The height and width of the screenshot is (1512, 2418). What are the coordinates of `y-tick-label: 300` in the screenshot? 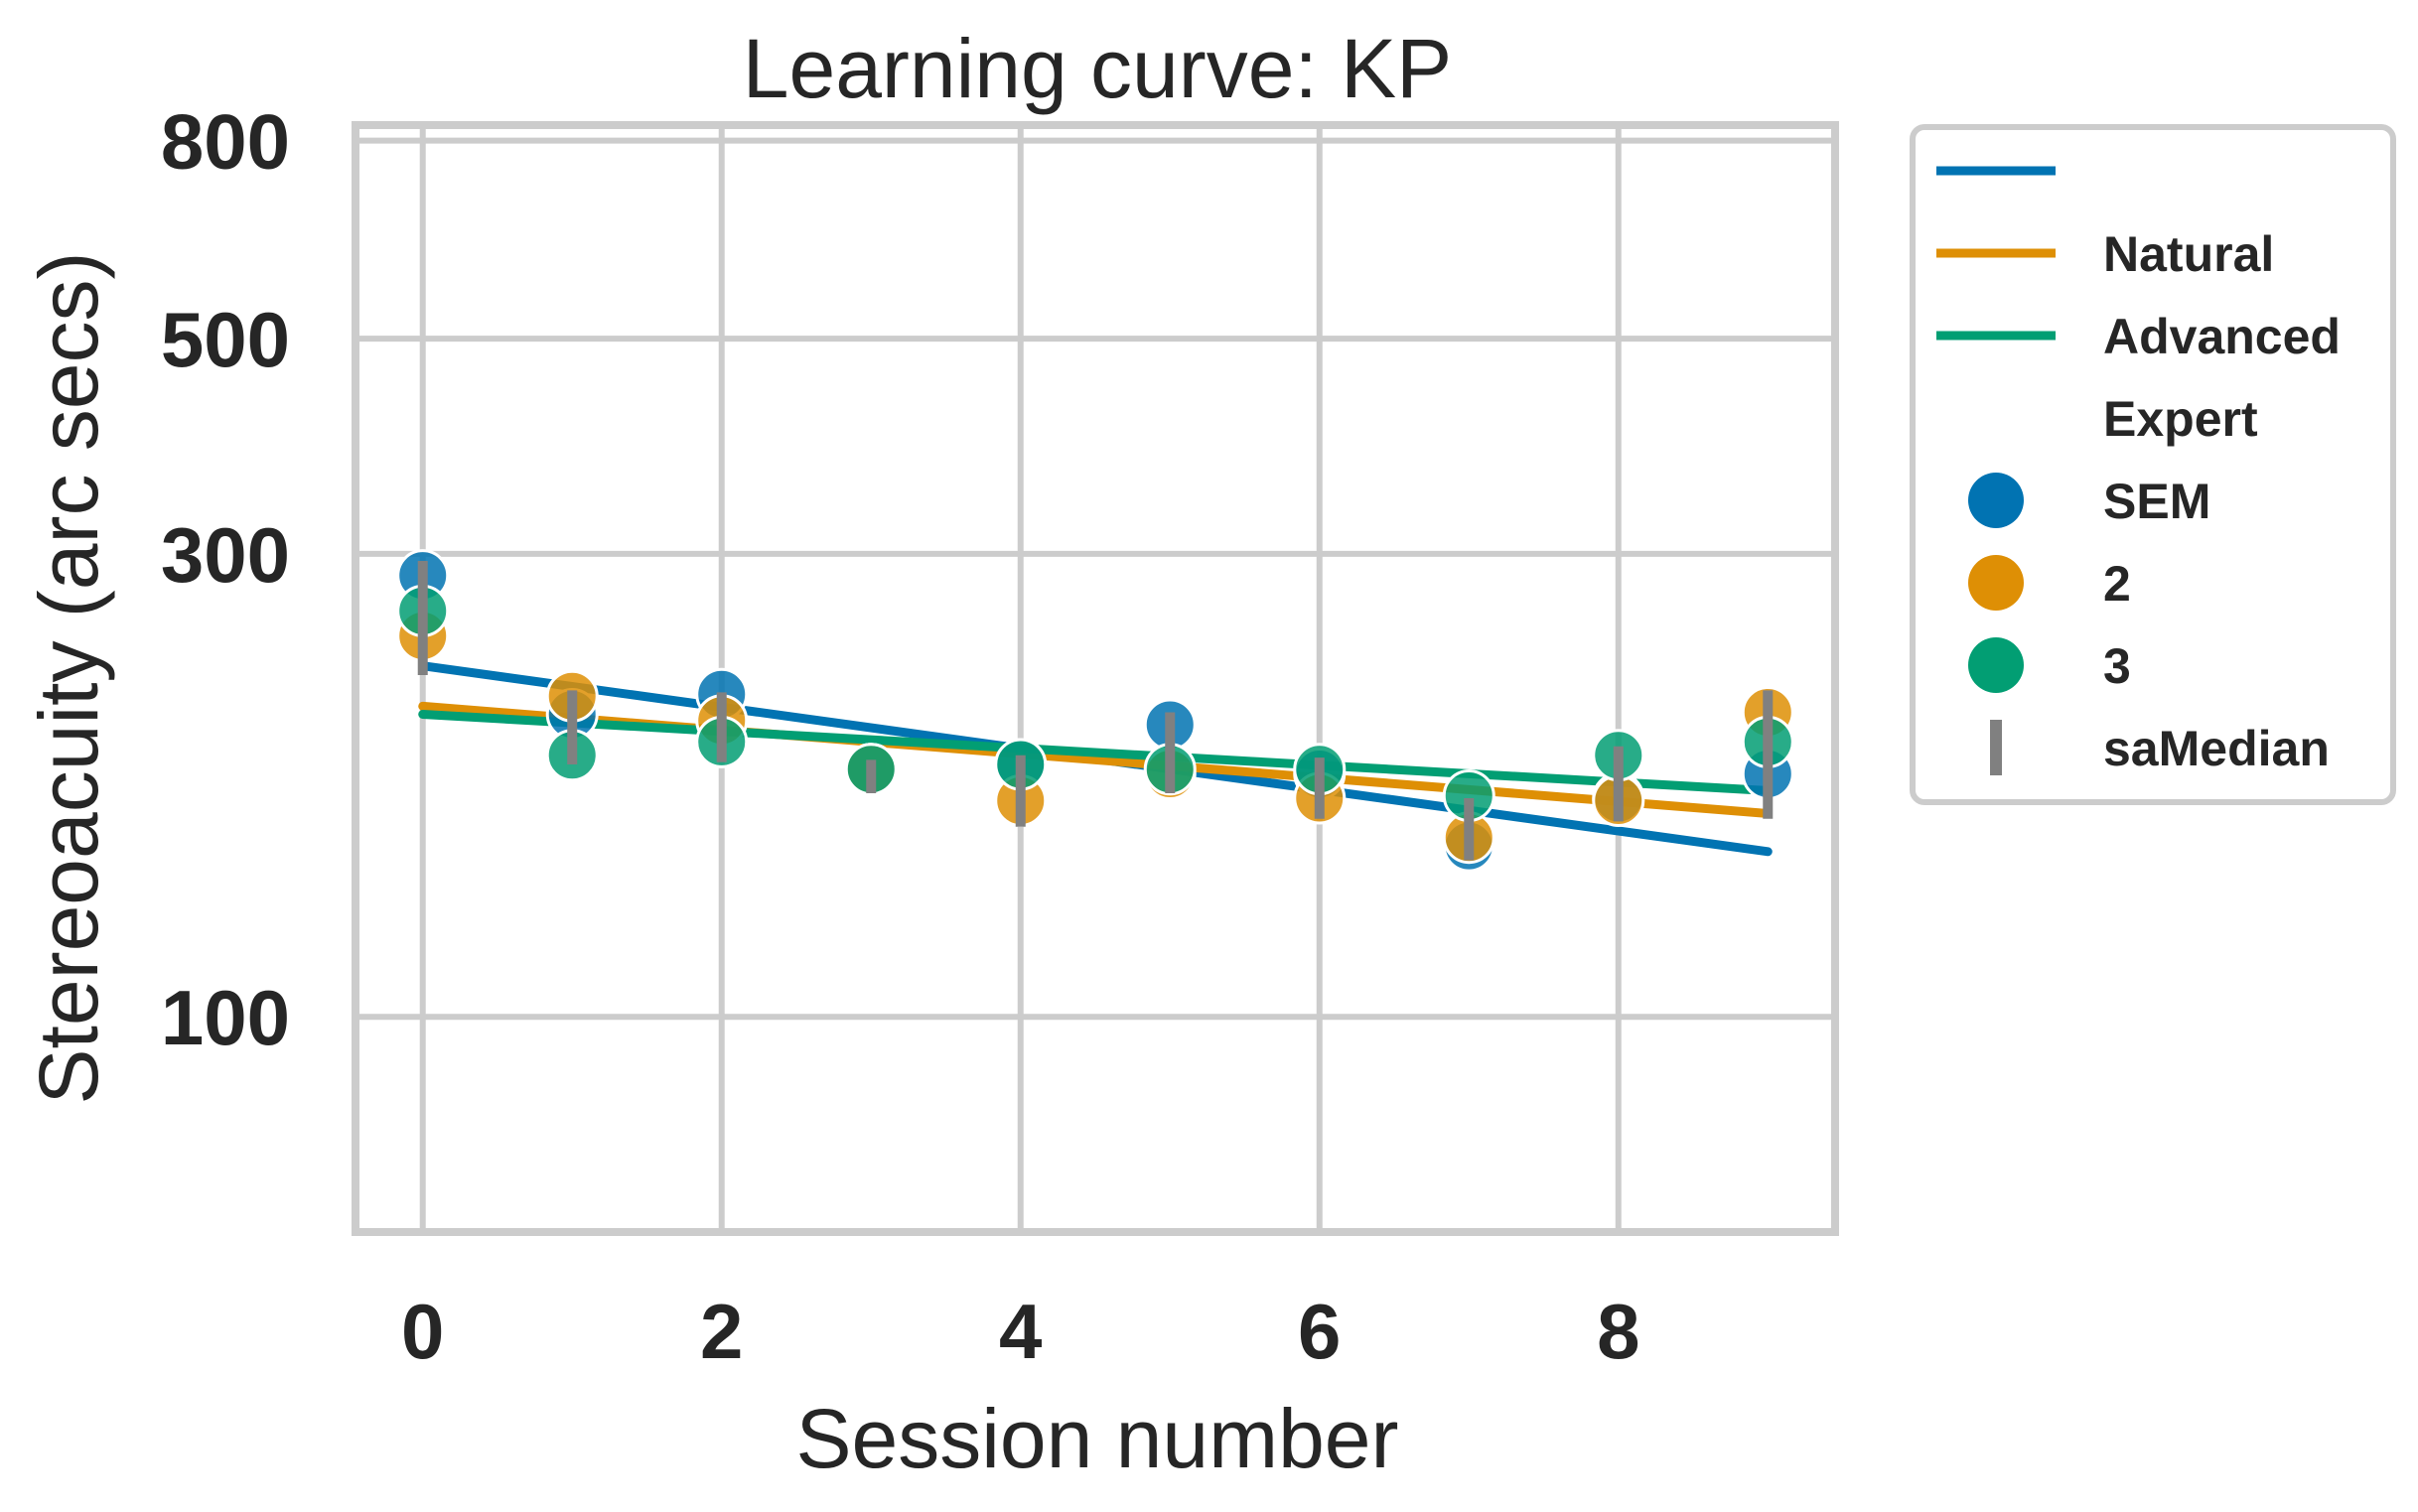 It's located at (225, 555).